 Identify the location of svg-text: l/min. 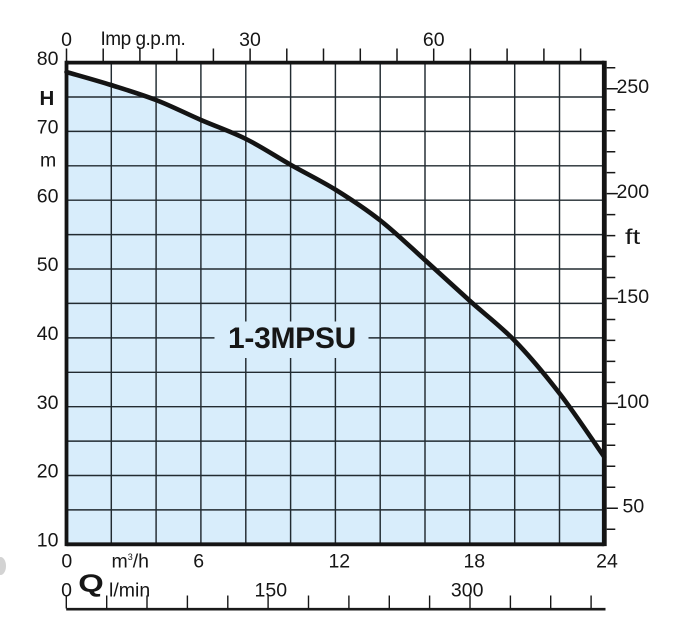
(129, 591).